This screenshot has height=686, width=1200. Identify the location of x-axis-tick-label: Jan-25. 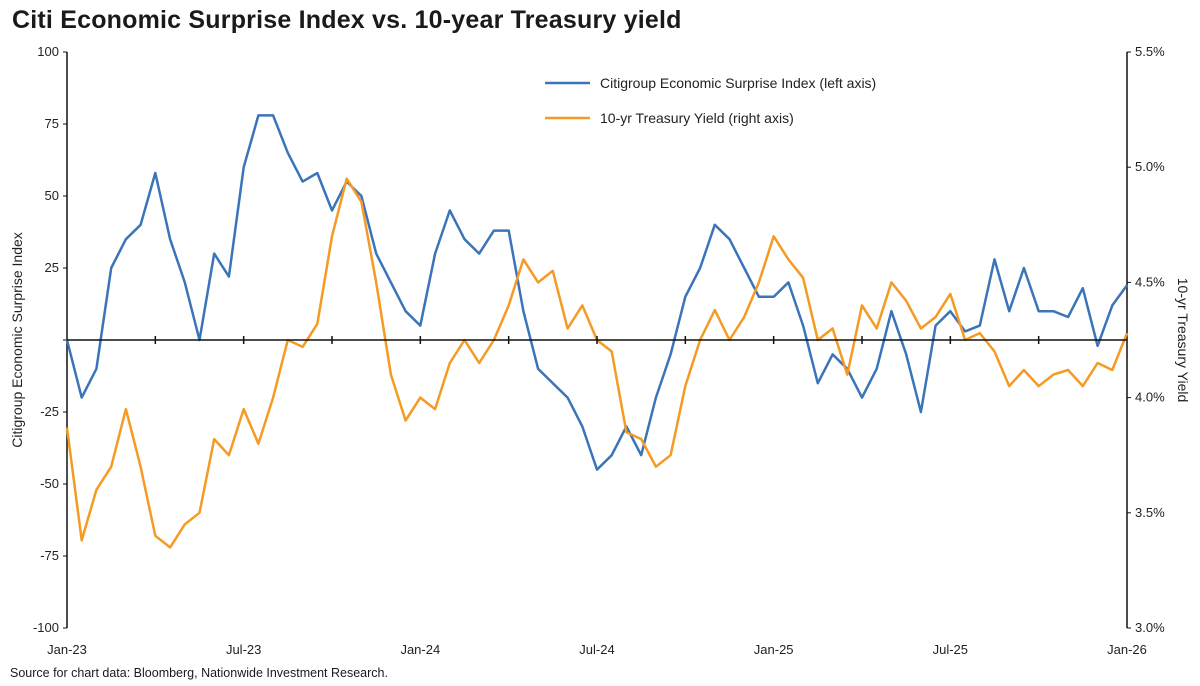
(774, 649).